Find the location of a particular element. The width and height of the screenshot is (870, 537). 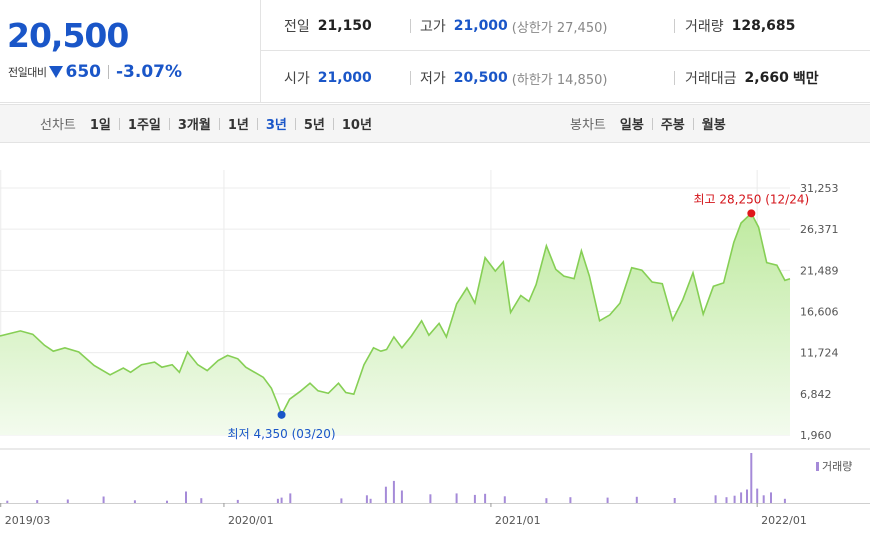

tab-1-day: 1일 is located at coordinates (100, 125).